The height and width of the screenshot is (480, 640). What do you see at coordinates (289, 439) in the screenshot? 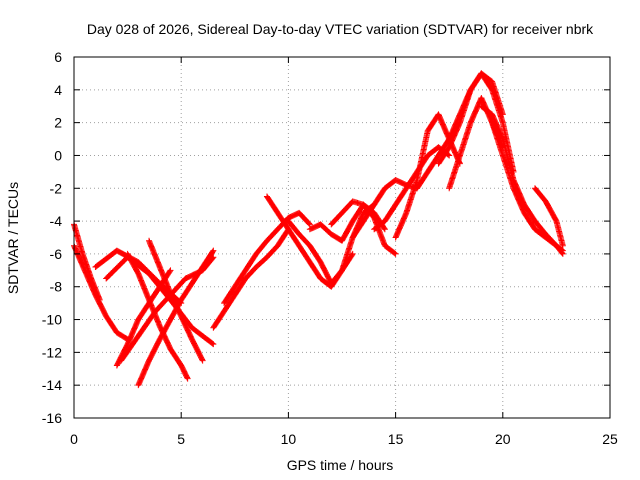
I see `x-tick-label: 10` at bounding box center [289, 439].